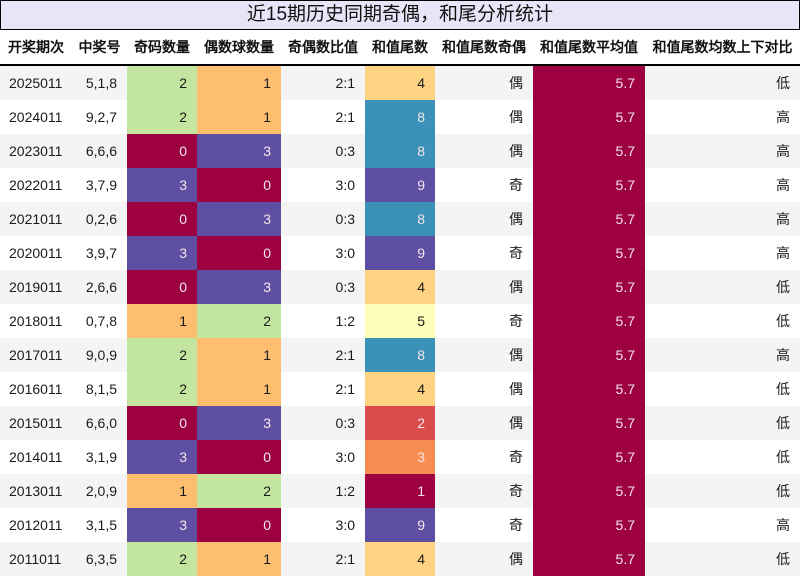  What do you see at coordinates (722, 48) in the screenshot?
I see `col-header-tail-compare: 和值尾数均数上下对比` at bounding box center [722, 48].